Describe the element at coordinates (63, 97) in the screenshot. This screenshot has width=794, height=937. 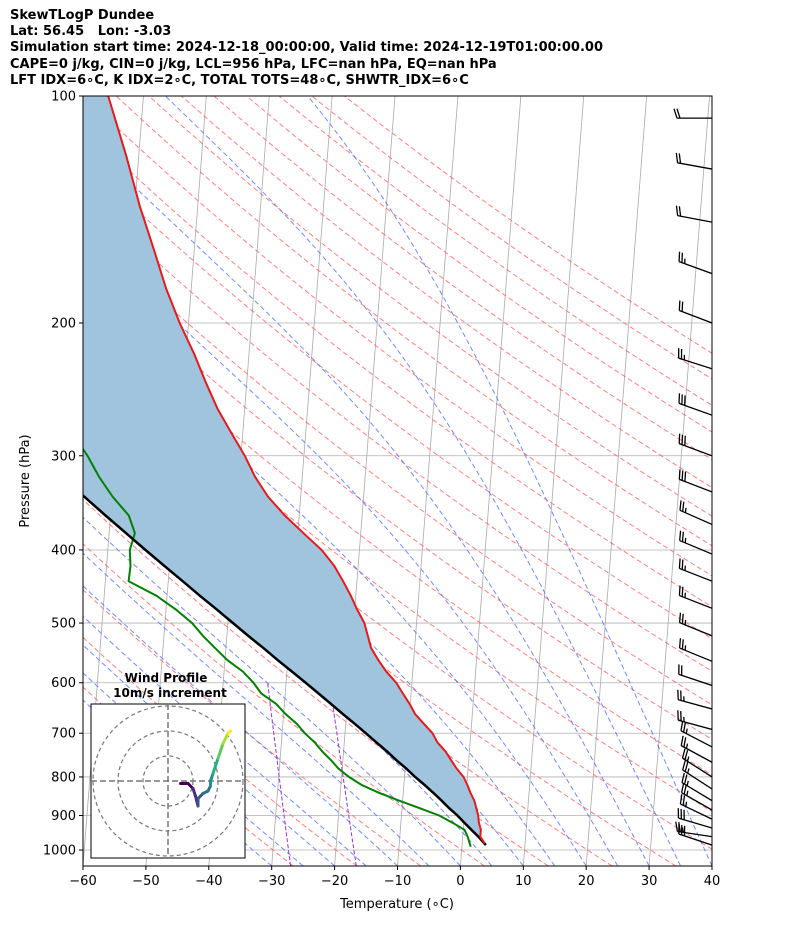
I see `y-tick-label: 100` at that location.